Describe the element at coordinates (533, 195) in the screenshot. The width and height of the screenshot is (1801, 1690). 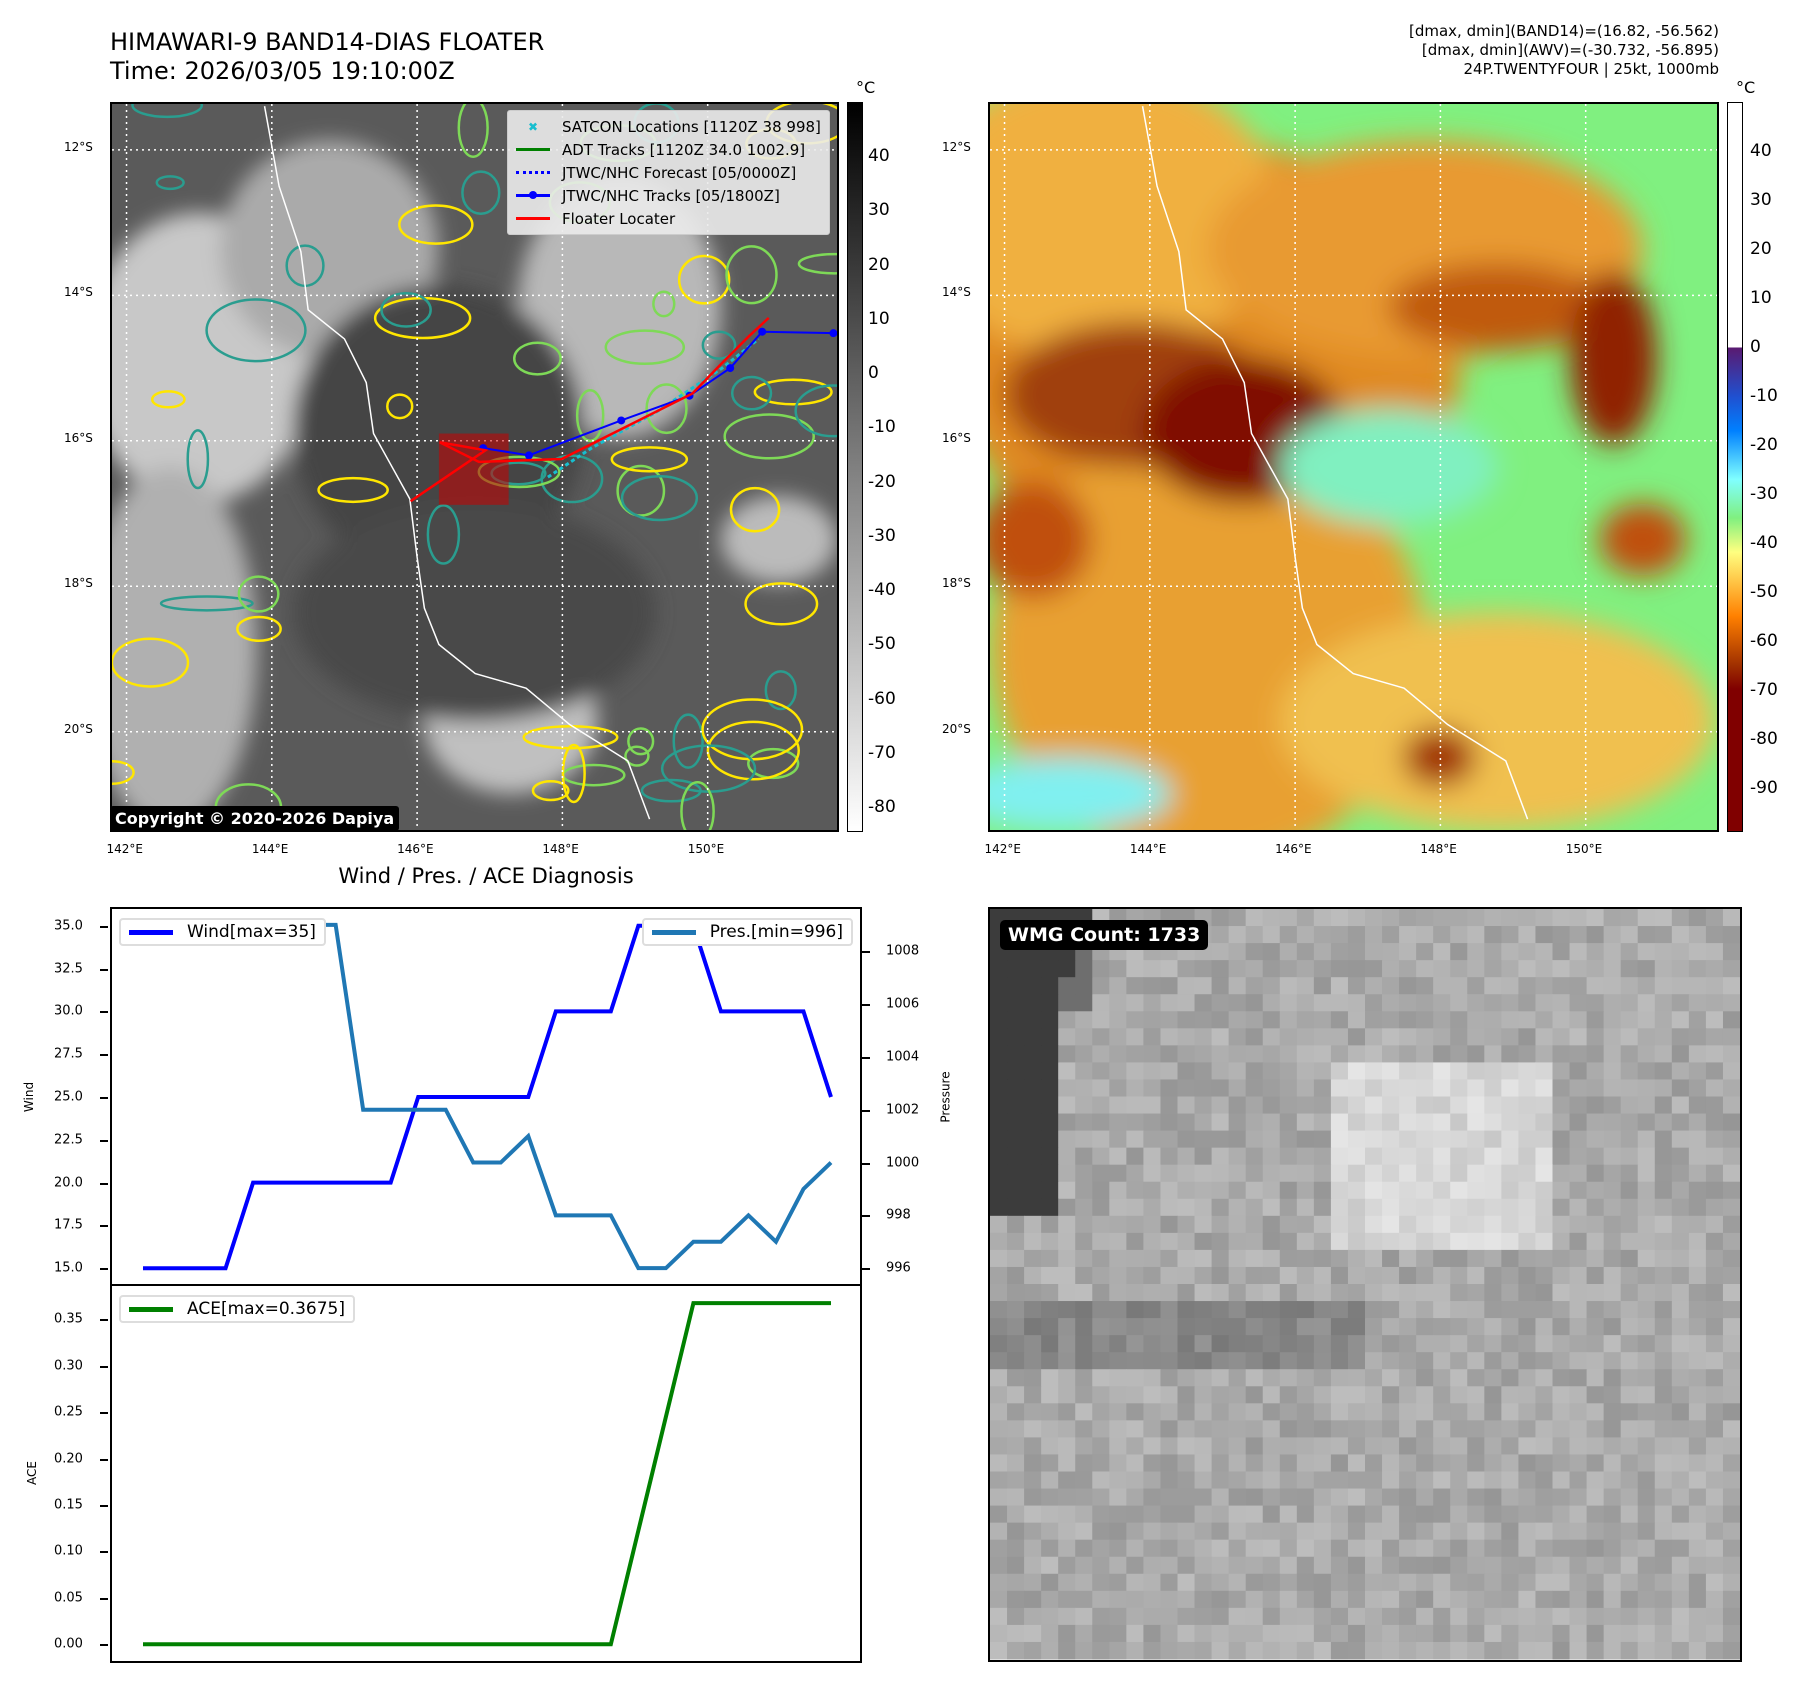
I see `legend-swatch-marker` at that location.